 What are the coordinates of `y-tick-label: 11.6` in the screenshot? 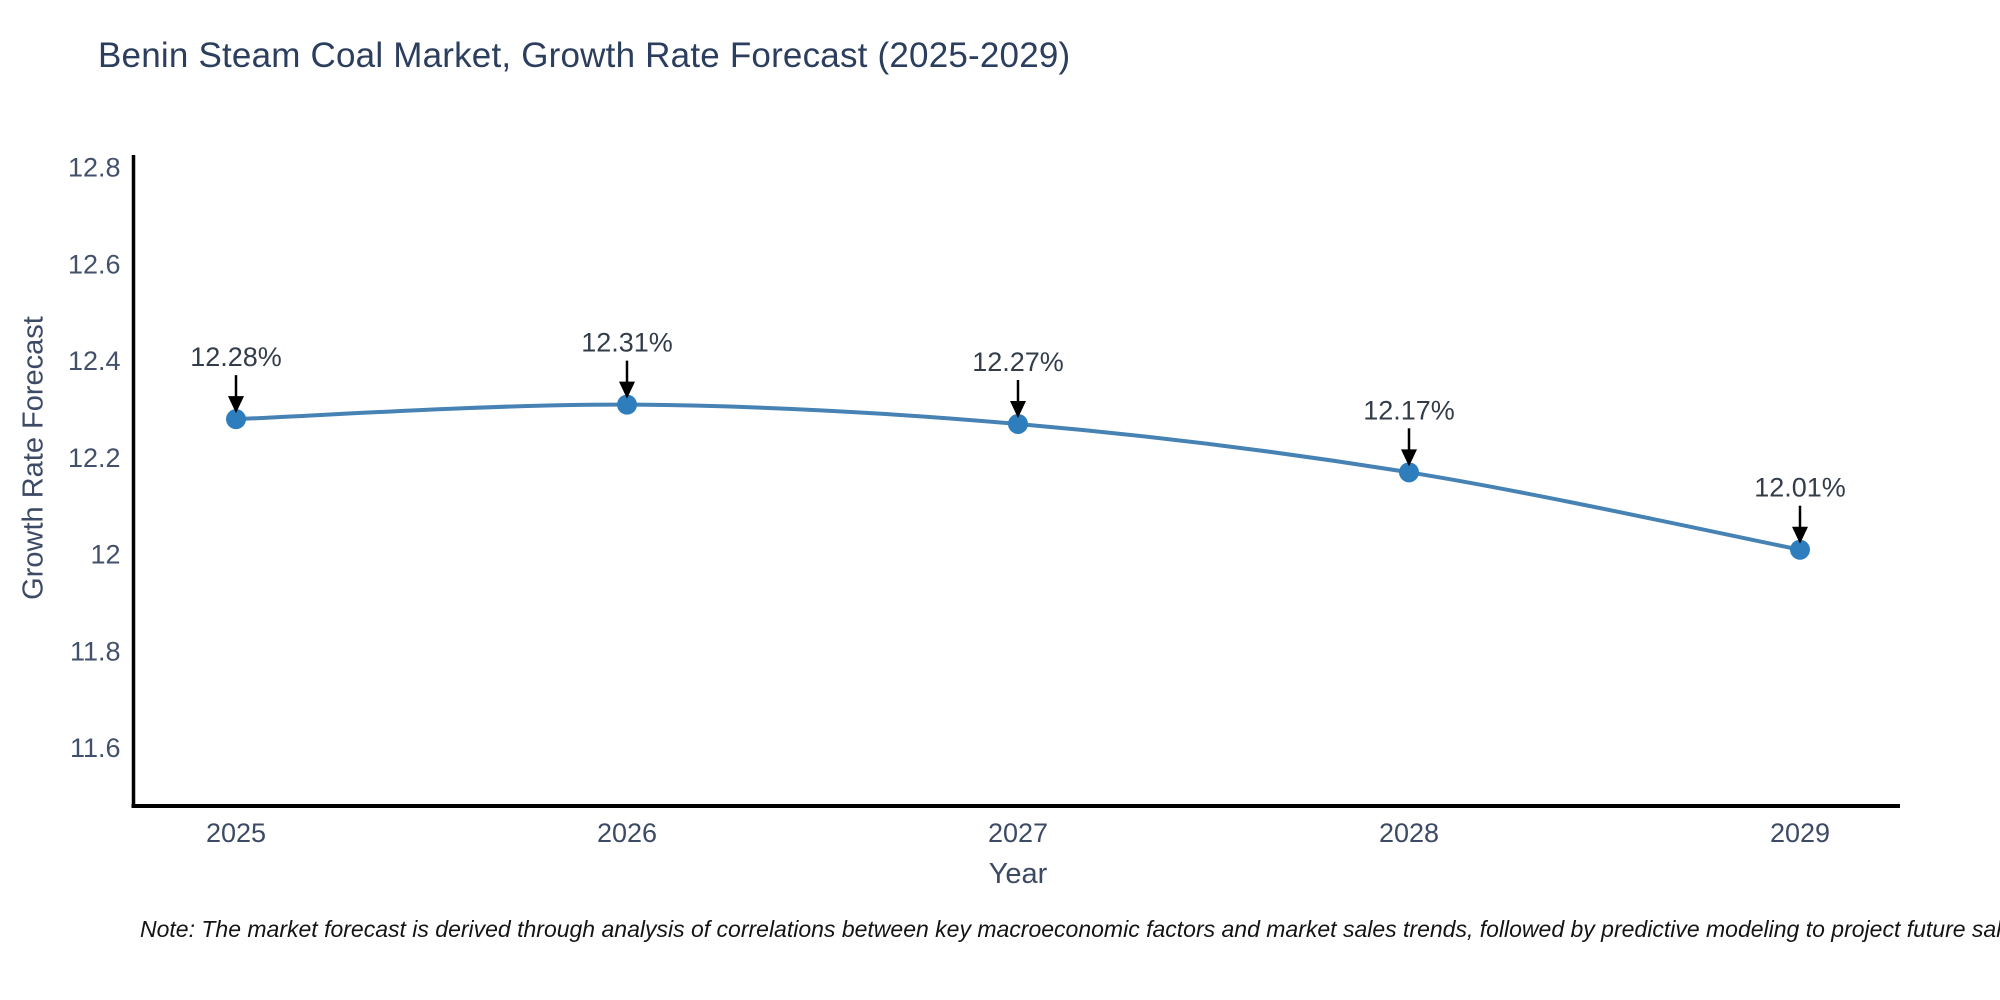 It's located at (95, 748).